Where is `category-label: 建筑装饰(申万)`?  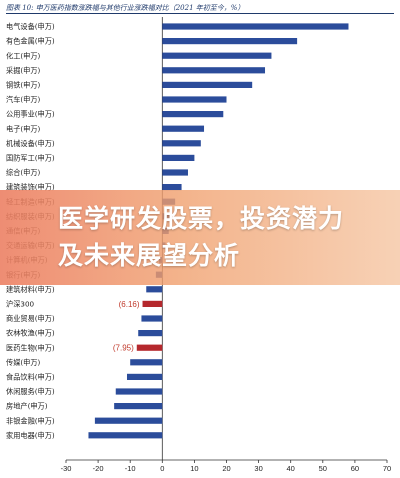
category-label: 建筑装饰(申万) is located at coordinates (30, 187).